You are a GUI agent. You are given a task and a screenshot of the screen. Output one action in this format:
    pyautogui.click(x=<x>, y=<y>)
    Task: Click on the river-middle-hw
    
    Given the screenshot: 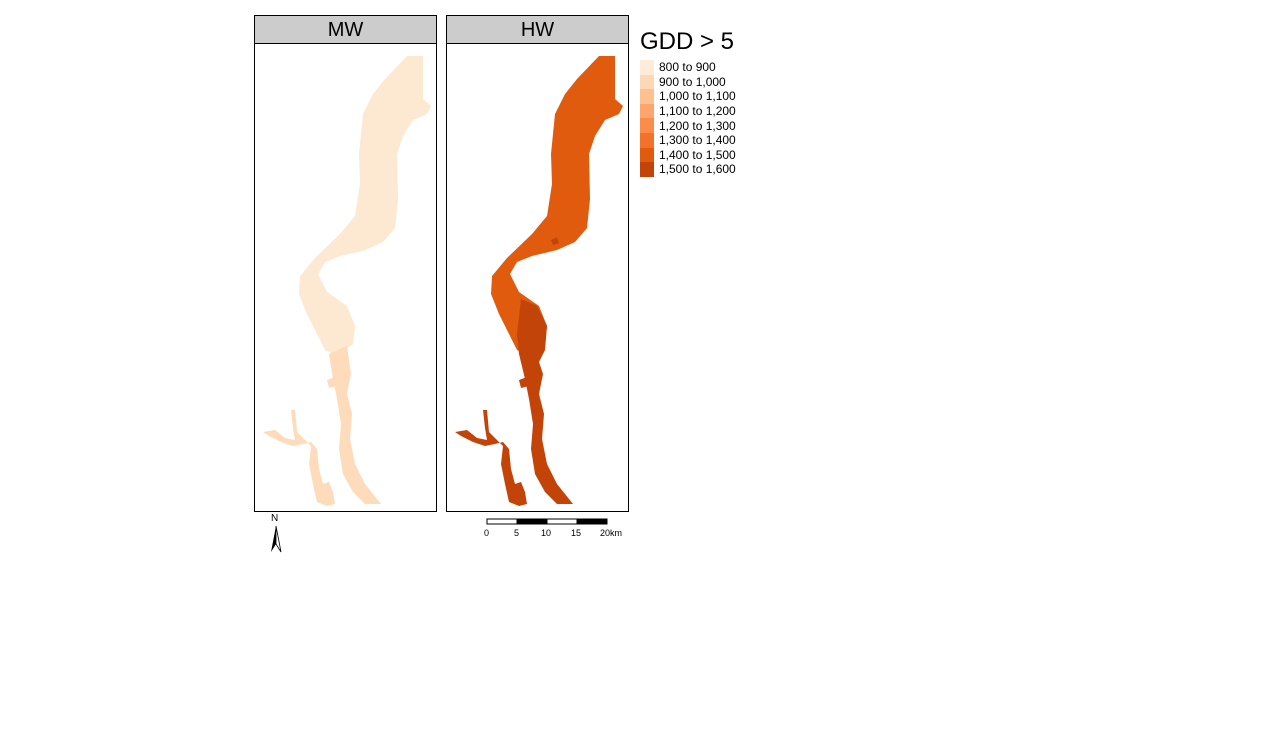 What is the action you would take?
    pyautogui.click(x=545, y=401)
    